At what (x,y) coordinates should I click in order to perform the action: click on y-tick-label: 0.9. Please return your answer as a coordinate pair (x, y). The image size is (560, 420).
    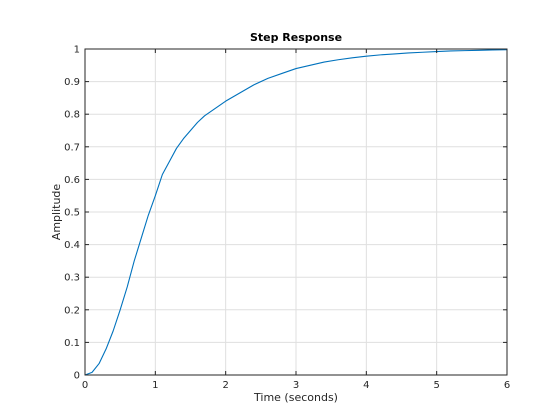
    Looking at the image, I should click on (72, 82).